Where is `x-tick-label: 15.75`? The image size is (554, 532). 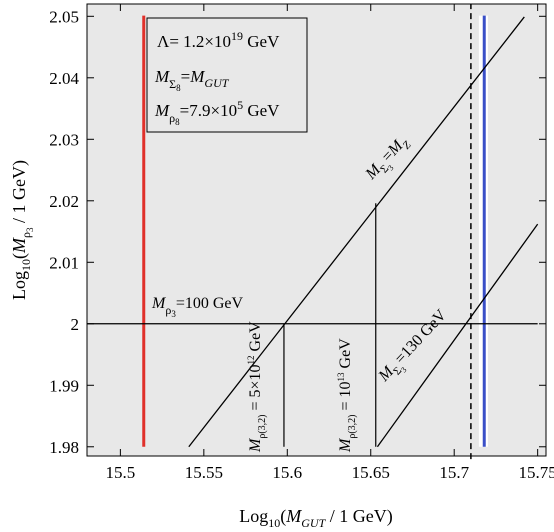
x-tick-label: 15.75 is located at coordinates (536, 472).